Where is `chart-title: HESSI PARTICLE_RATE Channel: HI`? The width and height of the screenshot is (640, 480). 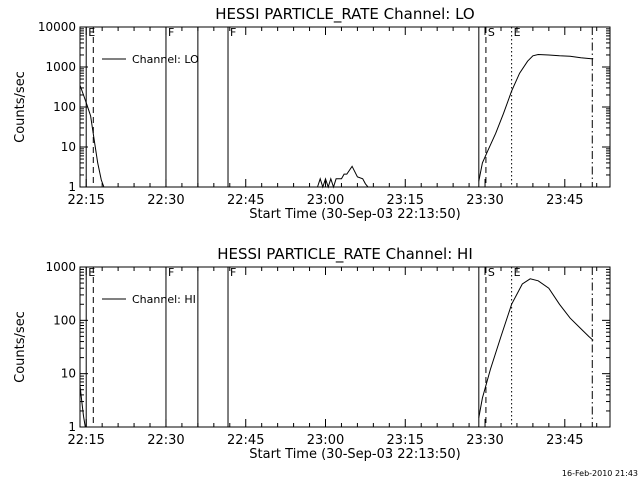 chart-title: HESSI PARTICLE_RATE Channel: HI is located at coordinates (345, 254).